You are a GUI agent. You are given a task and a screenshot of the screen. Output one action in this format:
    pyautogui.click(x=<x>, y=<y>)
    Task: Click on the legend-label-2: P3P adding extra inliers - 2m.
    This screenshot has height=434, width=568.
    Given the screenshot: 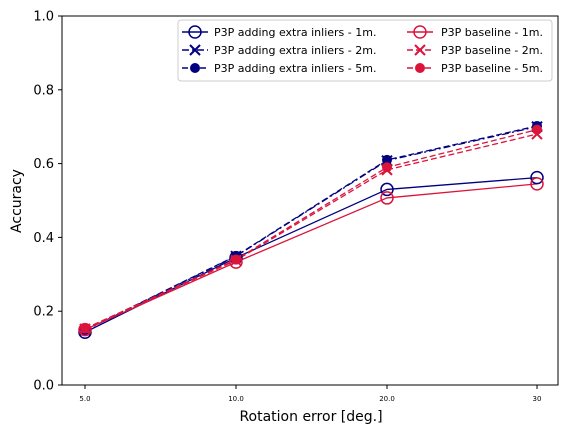 What is the action you would take?
    pyautogui.click(x=295, y=50)
    